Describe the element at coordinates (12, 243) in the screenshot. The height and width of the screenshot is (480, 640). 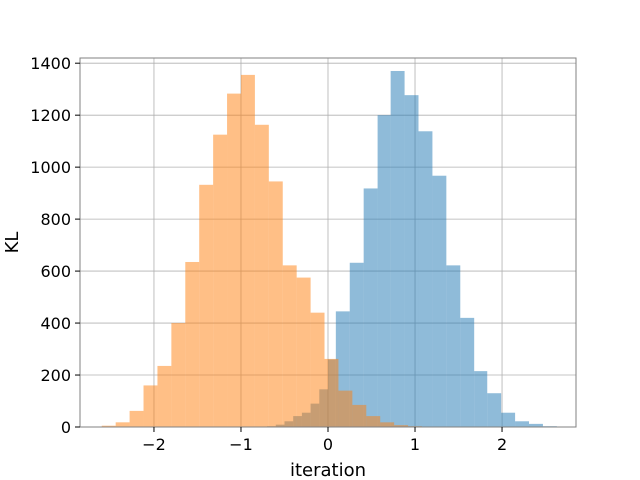
I see `y-axis-label: KL` at that location.